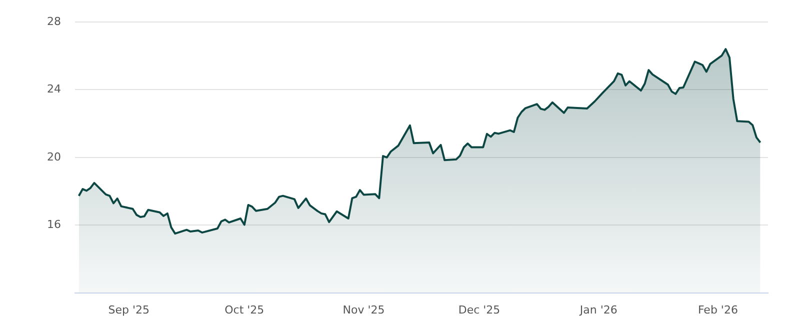 The width and height of the screenshot is (800, 324). What do you see at coordinates (363, 309) in the screenshot?
I see `x-tick-label: Nov '25` at bounding box center [363, 309].